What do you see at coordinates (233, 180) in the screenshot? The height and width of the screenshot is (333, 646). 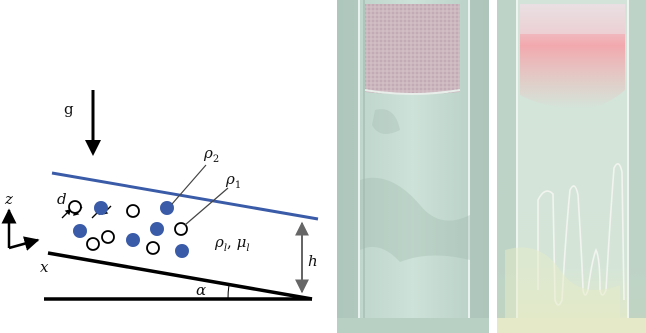 I see `density-light-label: ρ1` at bounding box center [233, 180].